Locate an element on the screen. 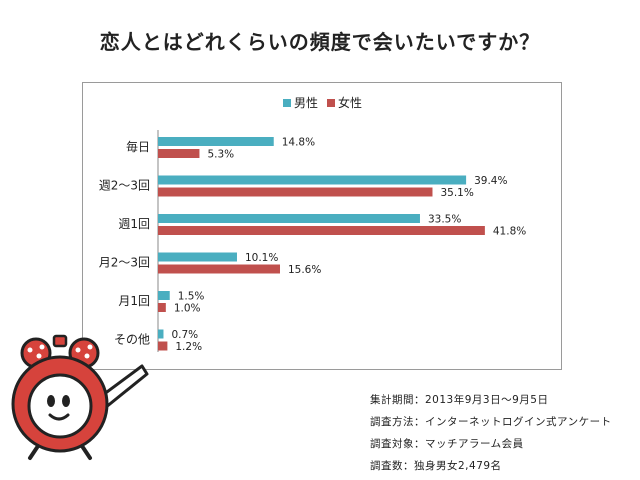 The width and height of the screenshot is (640, 480). legend-swatch-male is located at coordinates (287, 102).